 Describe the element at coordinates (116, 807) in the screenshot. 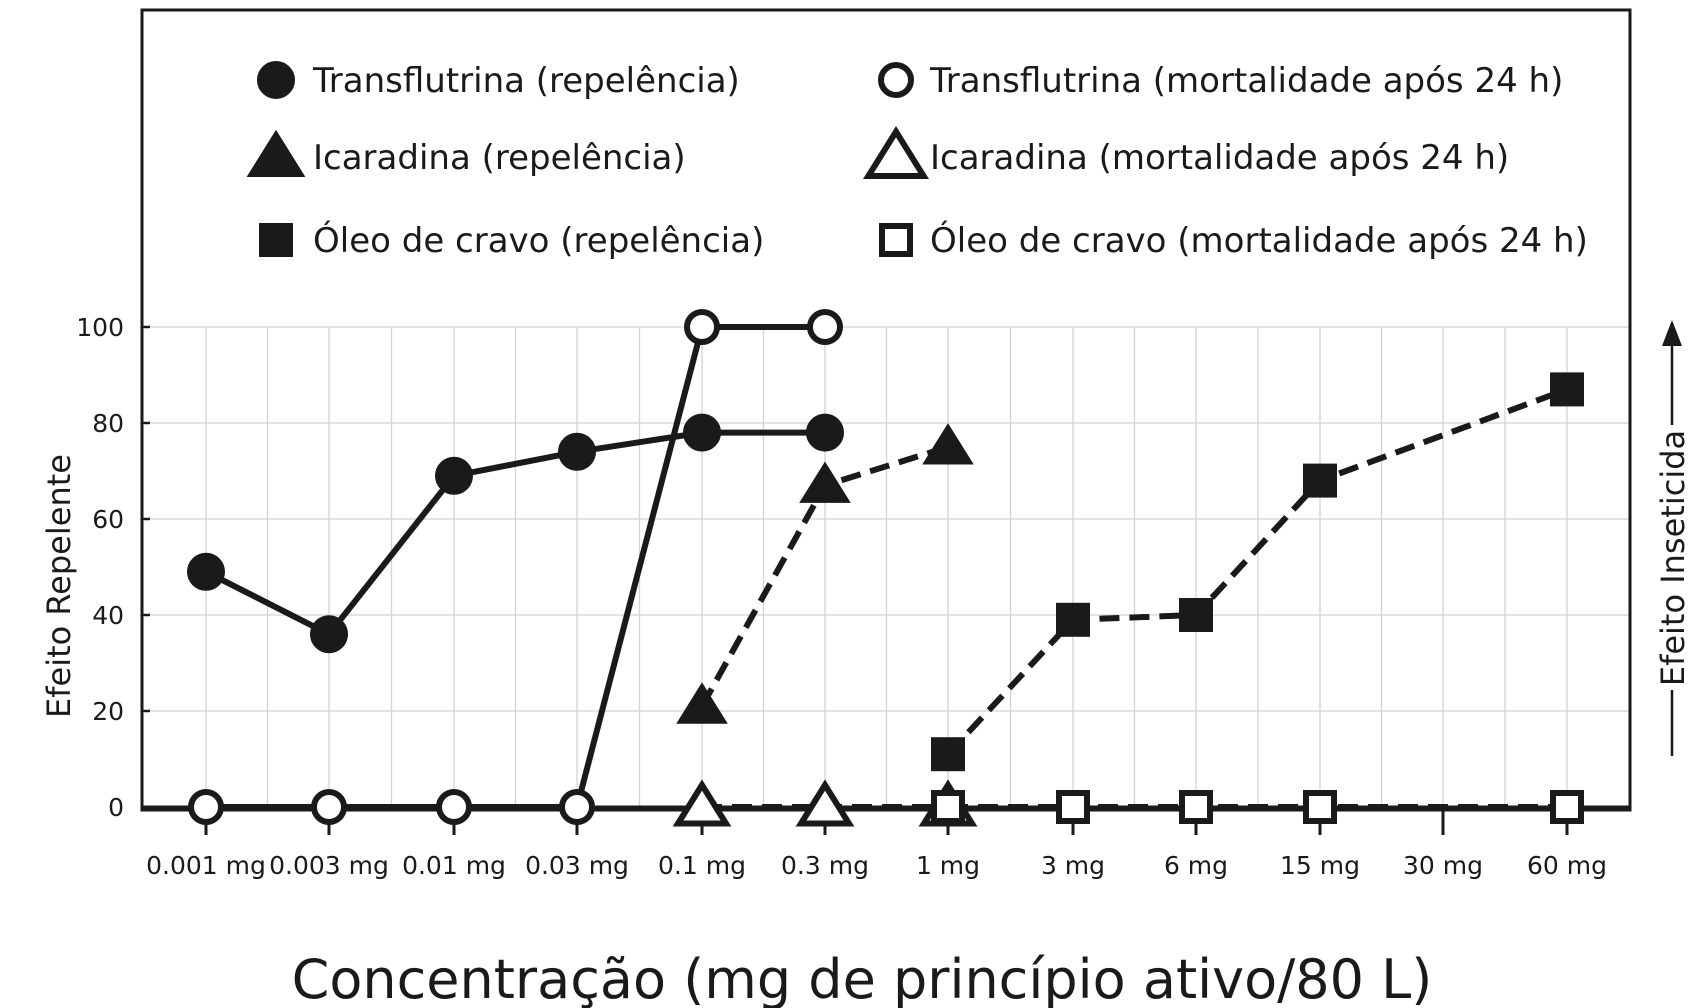

I see `y-tick-label: 0` at that location.